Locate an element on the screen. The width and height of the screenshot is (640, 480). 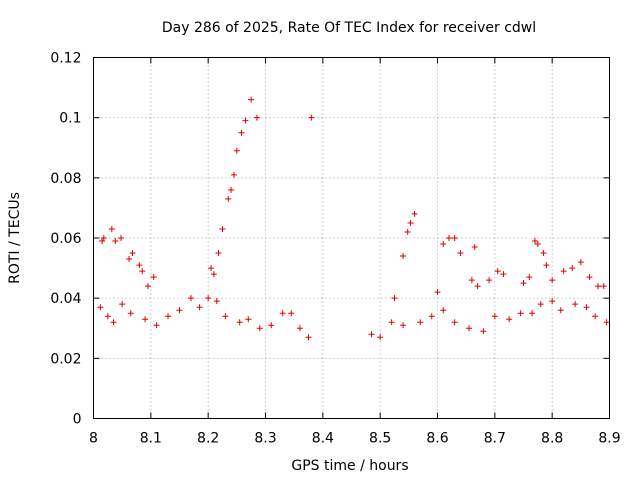
x-axis-label: GPS time / hours is located at coordinates (349, 466).